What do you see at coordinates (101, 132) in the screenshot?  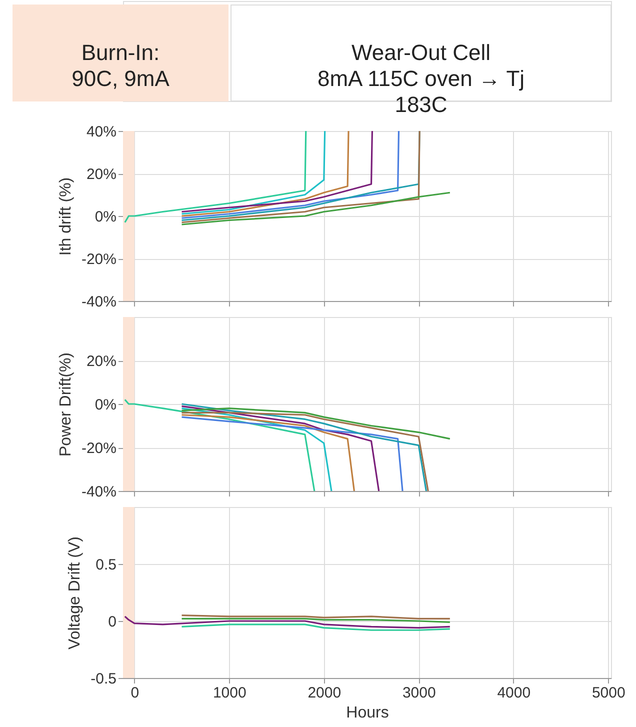 I see `y-tick-label: 40%` at bounding box center [101, 132].